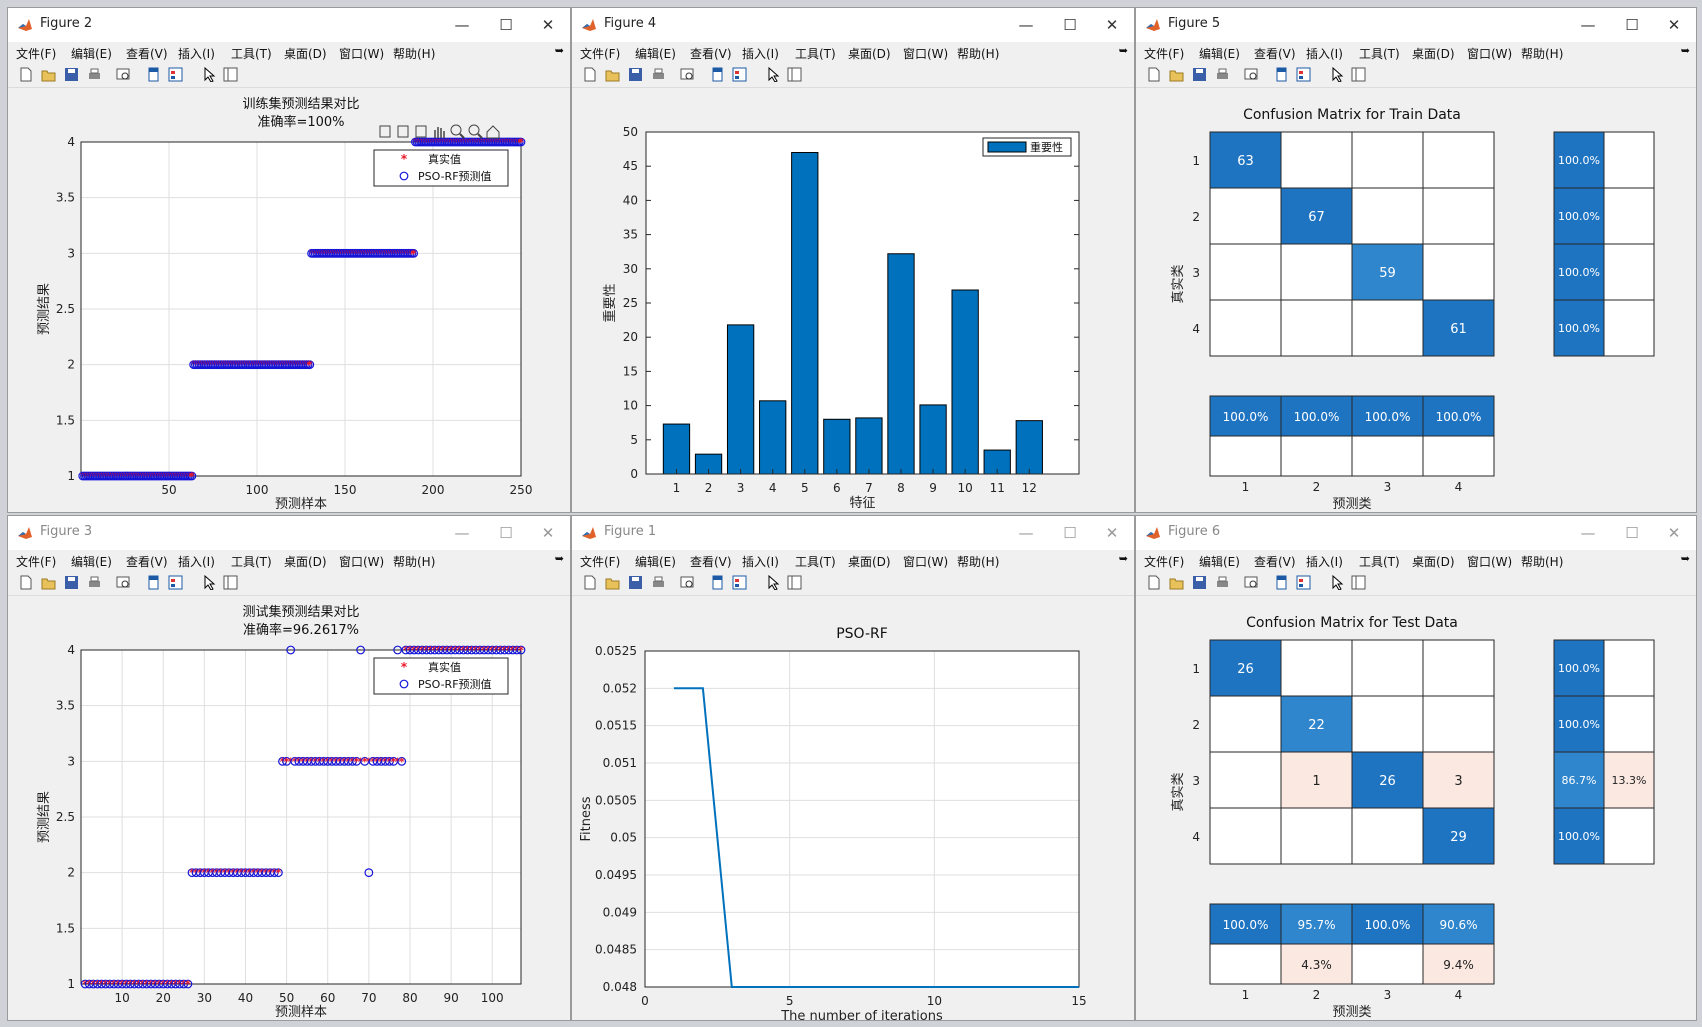 Image resolution: width=1702 pixels, height=1027 pixels. Describe the element at coordinates (493, 132) in the screenshot. I see `home-icon` at that location.